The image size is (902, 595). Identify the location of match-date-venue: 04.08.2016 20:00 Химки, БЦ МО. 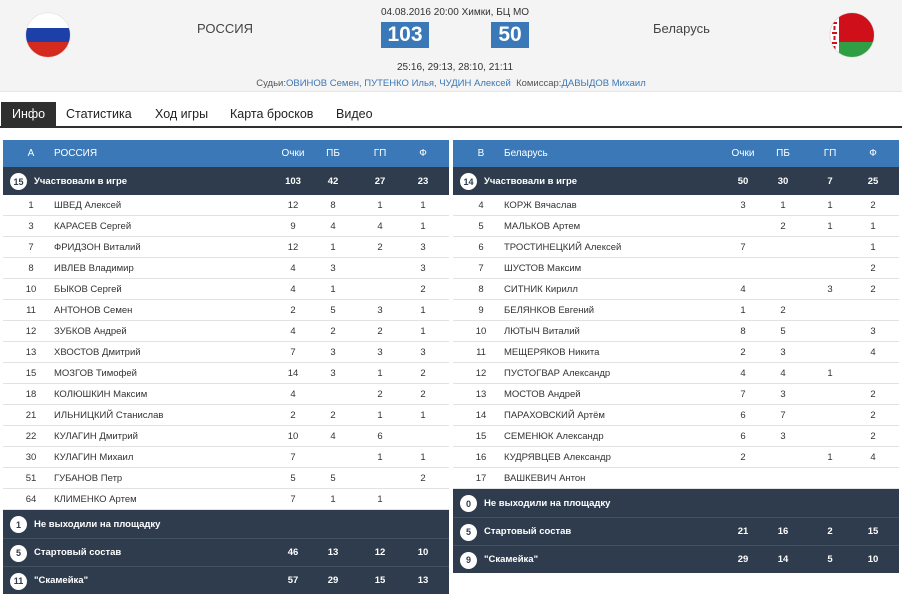
(455, 12).